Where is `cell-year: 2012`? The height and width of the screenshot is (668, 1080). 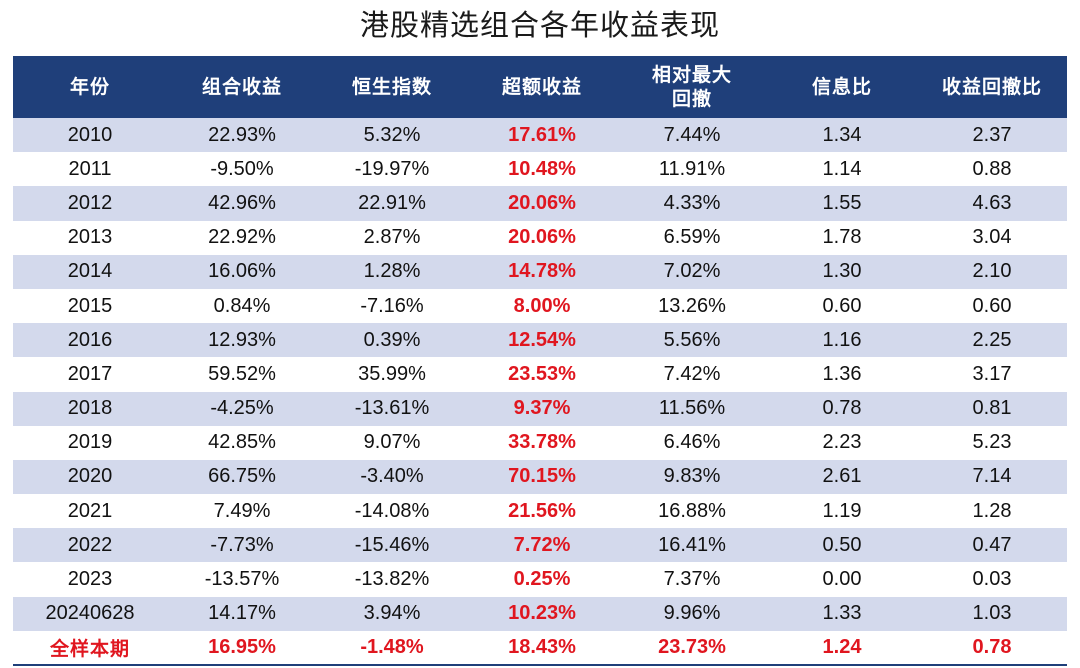 cell-year: 2012 is located at coordinates (90, 202).